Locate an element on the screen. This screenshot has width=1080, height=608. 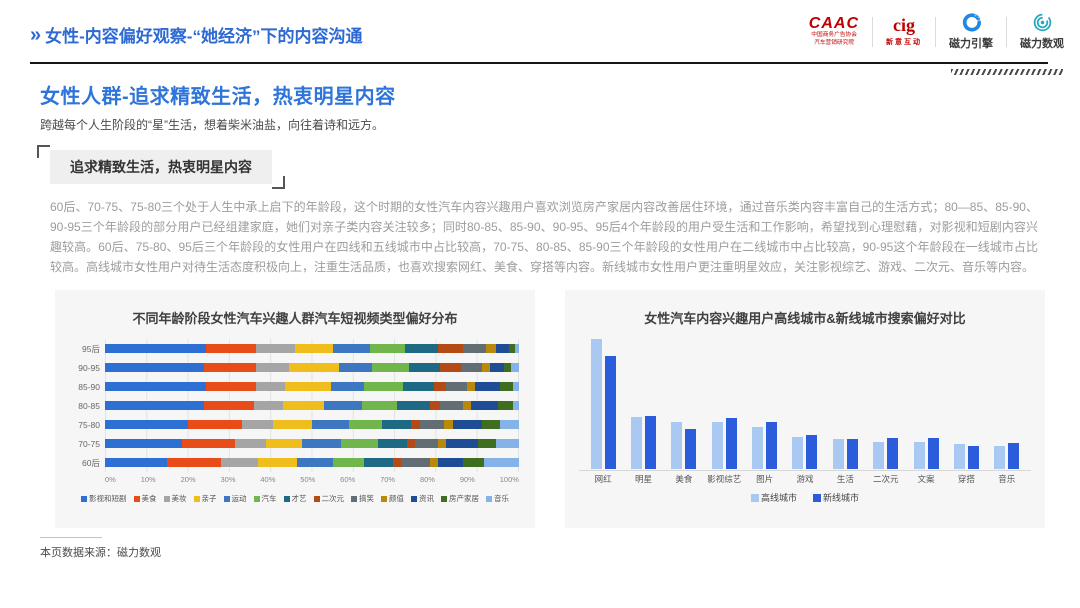
legend-label: 亲子 is located at coordinates (209, 498).